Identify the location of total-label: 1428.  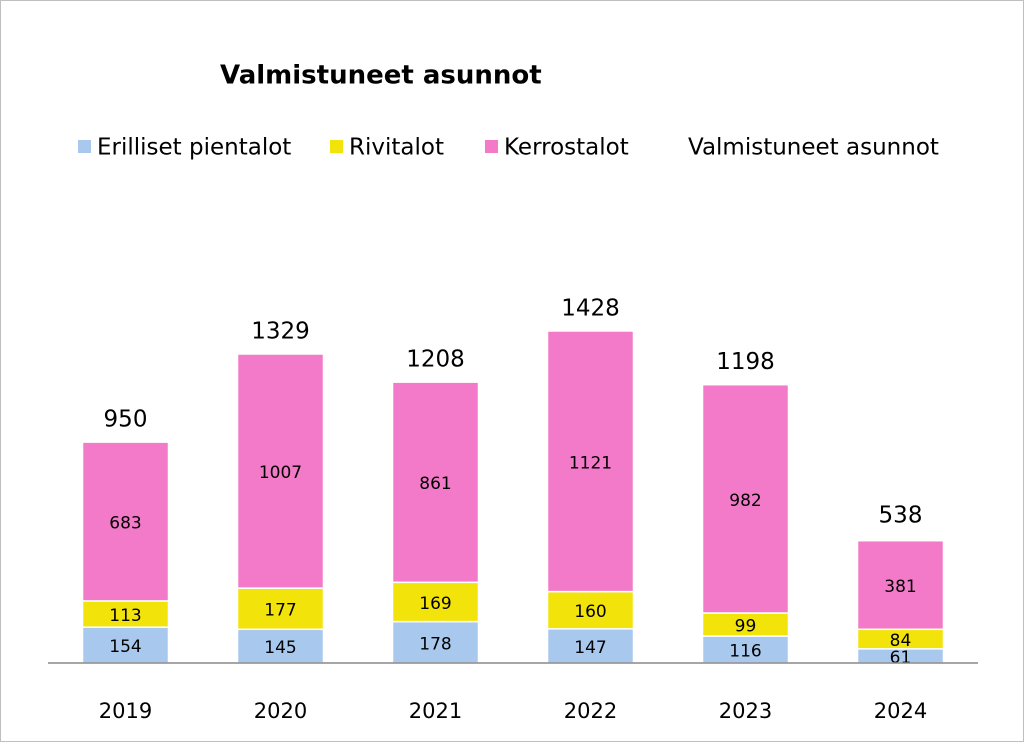
(590, 308).